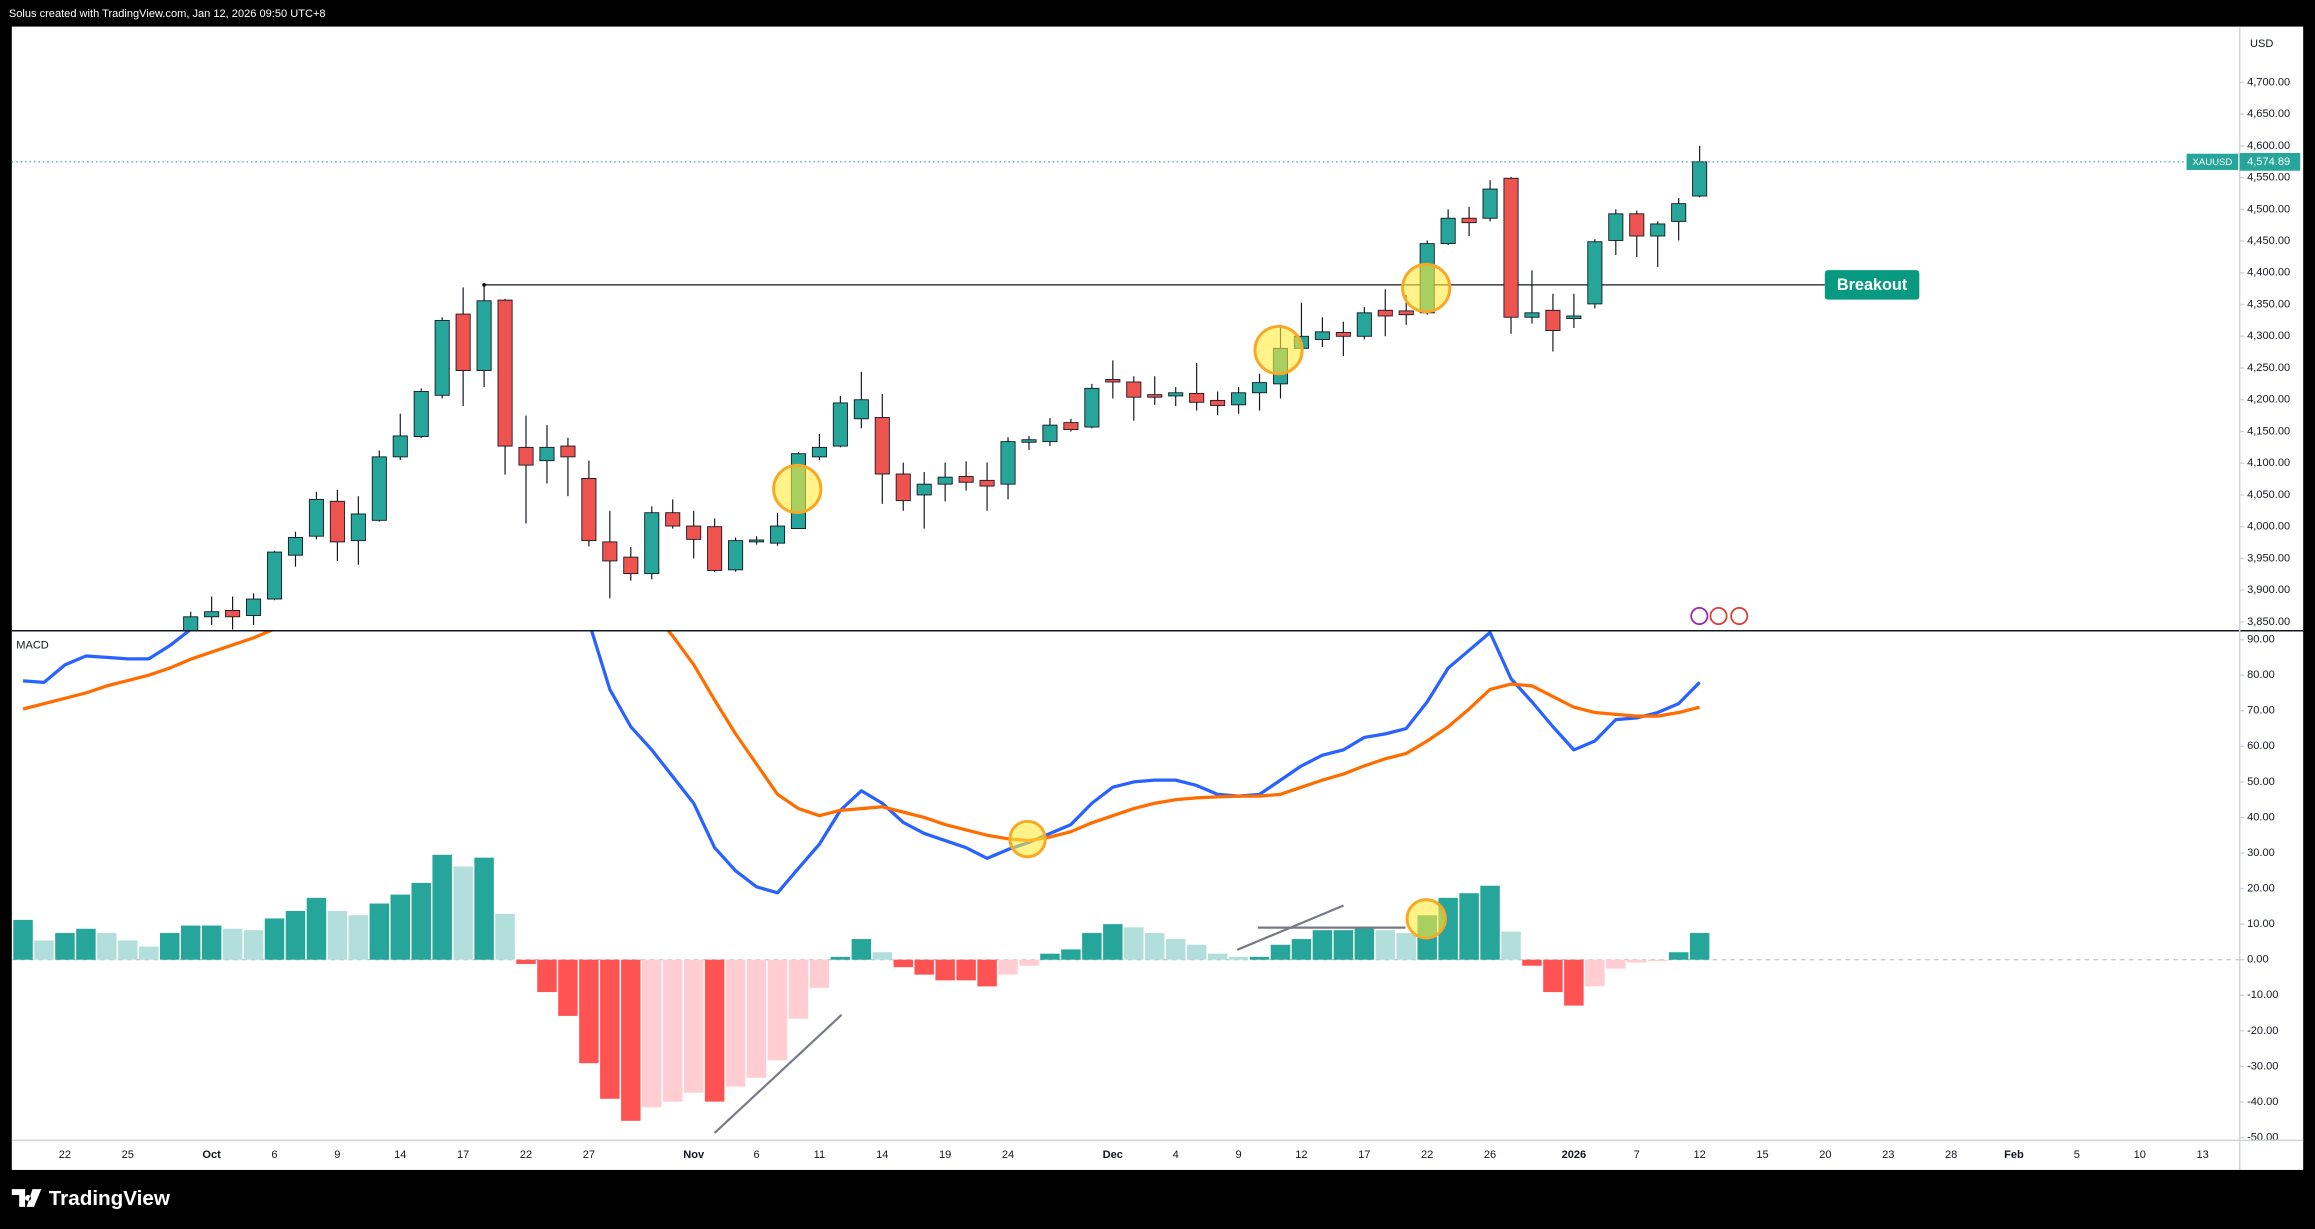  What do you see at coordinates (2262, 1102) in the screenshot?
I see `y-tick-label: -40.00` at bounding box center [2262, 1102].